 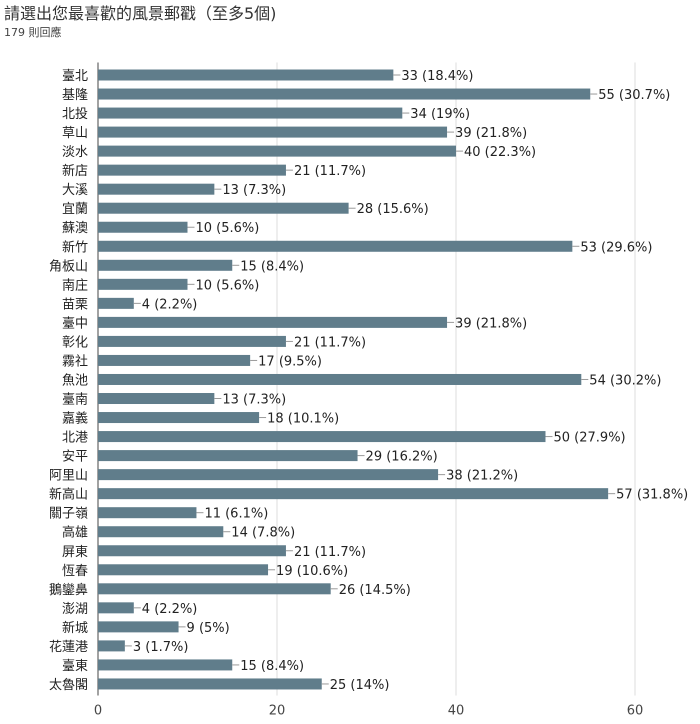 What do you see at coordinates (68, 495) in the screenshot?
I see `category-label: 新高山` at bounding box center [68, 495].